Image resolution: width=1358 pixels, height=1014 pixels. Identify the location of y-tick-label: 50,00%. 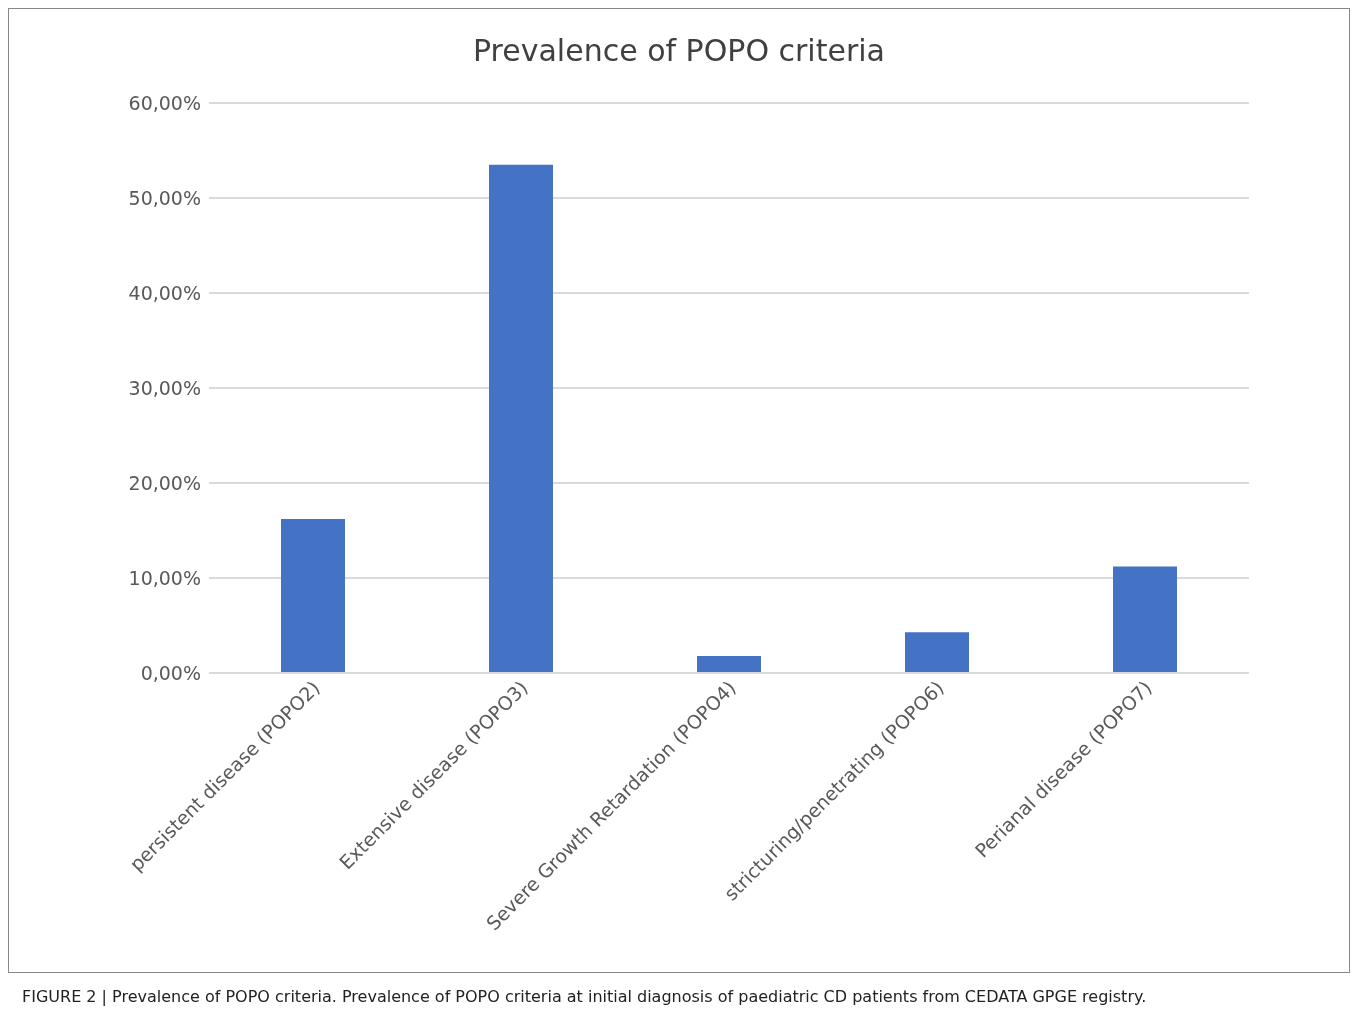
(164, 197).